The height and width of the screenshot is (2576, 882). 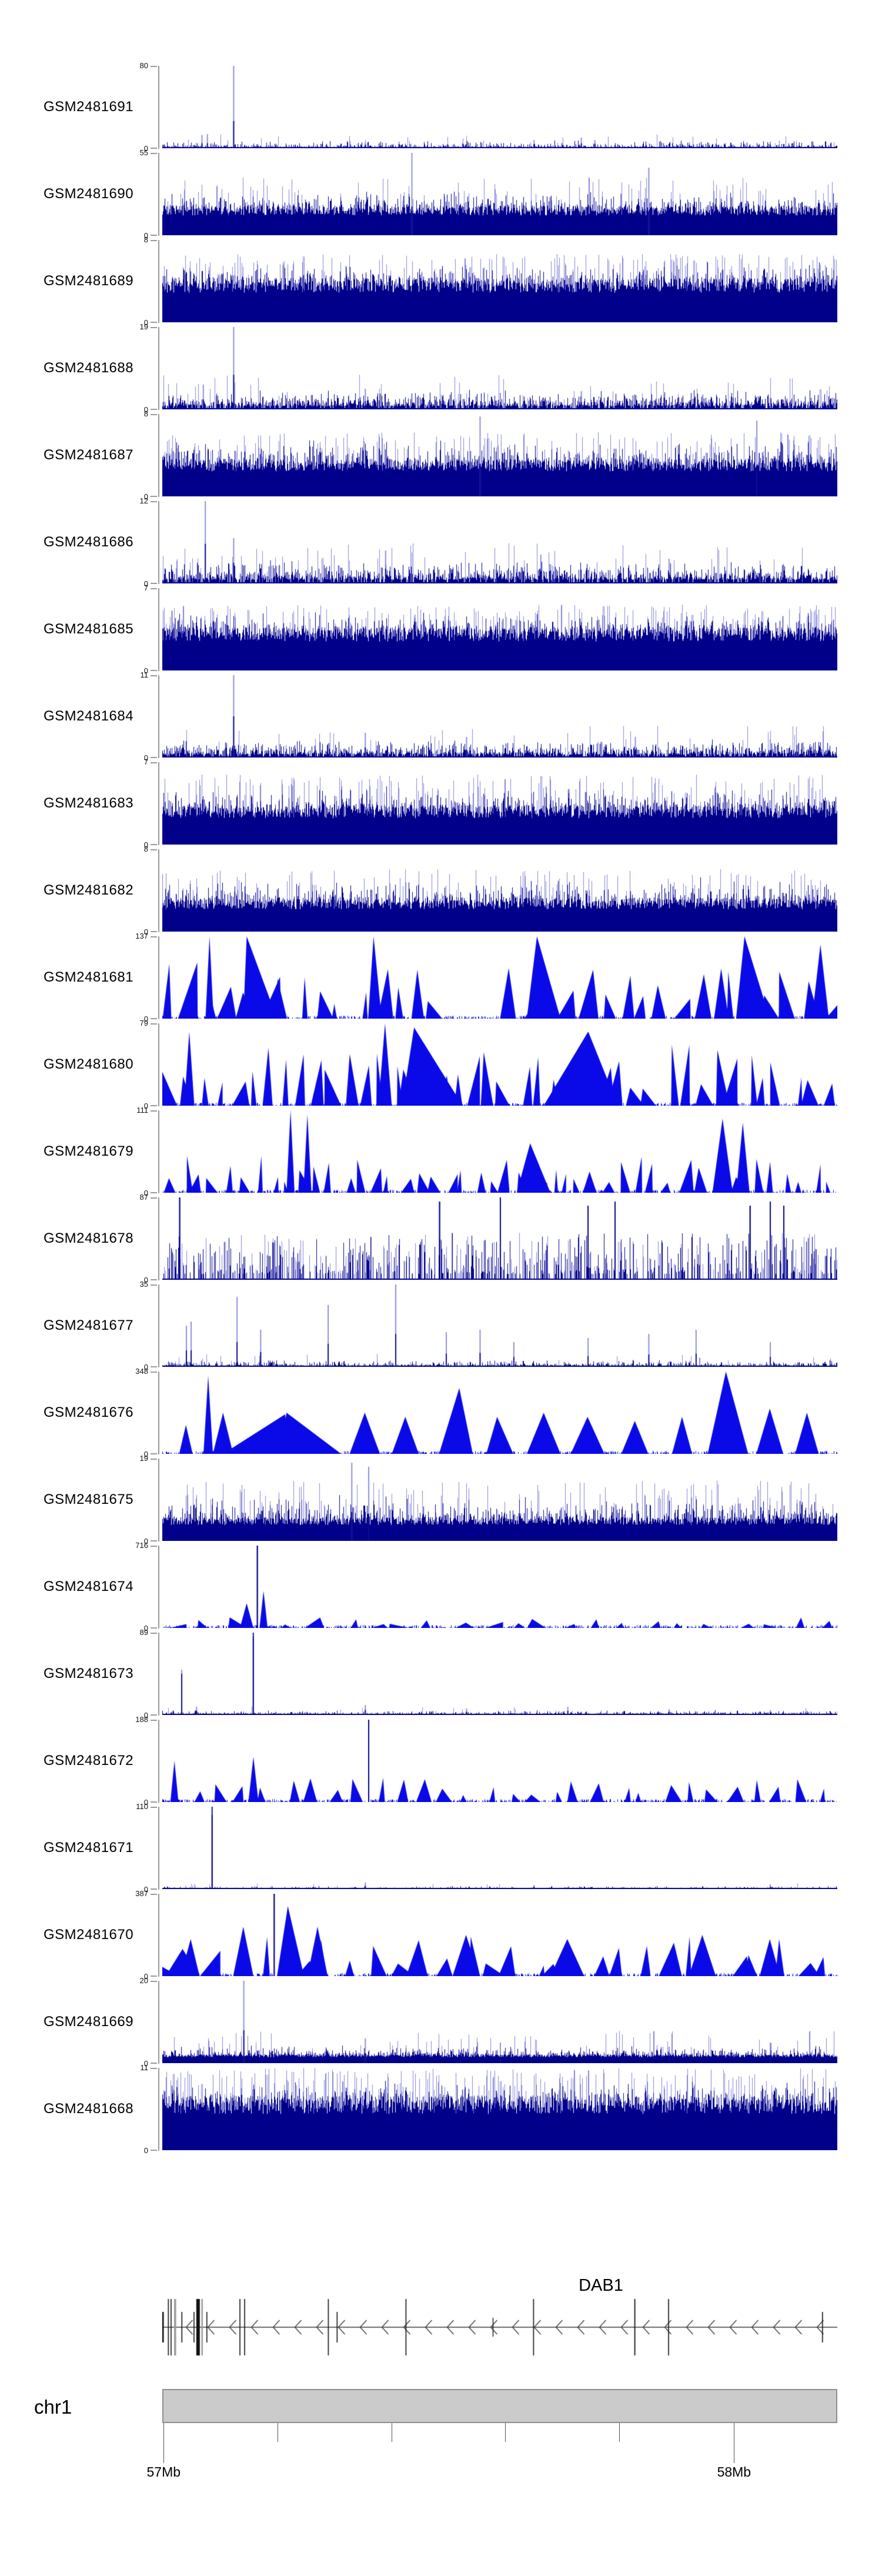 I want to click on signal-track-row: GSM2481678 87 0, so click(x=441, y=1238).